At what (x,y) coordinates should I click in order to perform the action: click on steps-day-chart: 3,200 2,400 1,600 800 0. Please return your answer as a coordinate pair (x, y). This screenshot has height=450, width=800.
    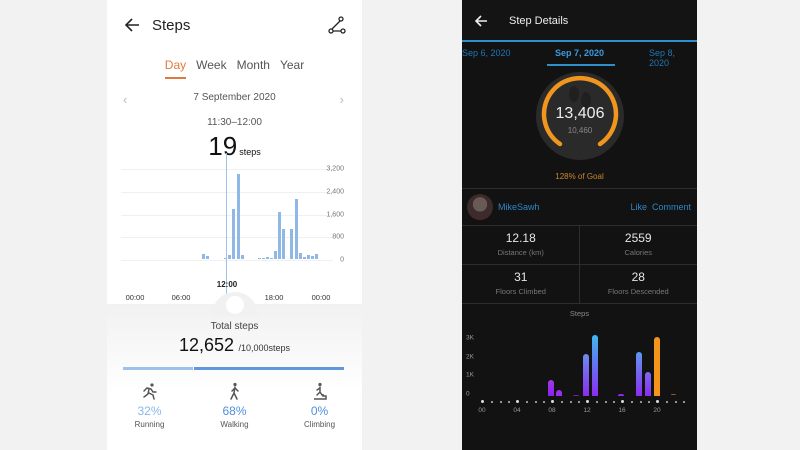
    Looking at the image, I should click on (234, 226).